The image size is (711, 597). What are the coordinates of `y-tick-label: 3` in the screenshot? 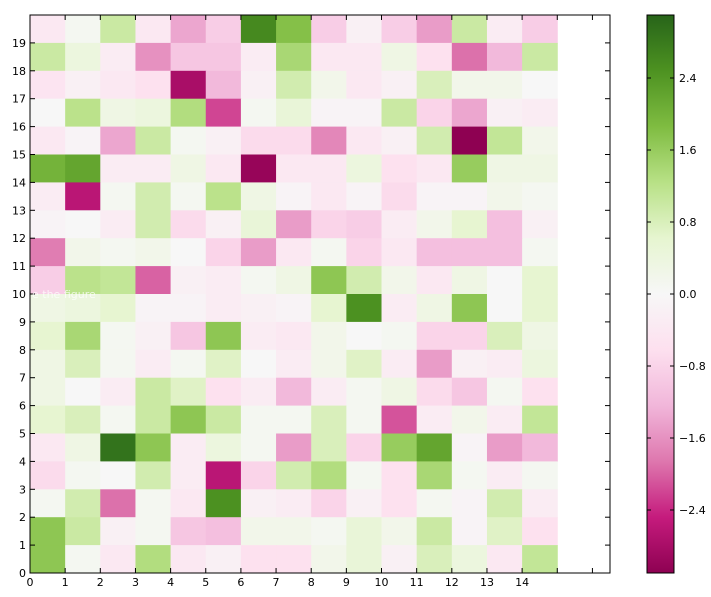 It's located at (22, 489).